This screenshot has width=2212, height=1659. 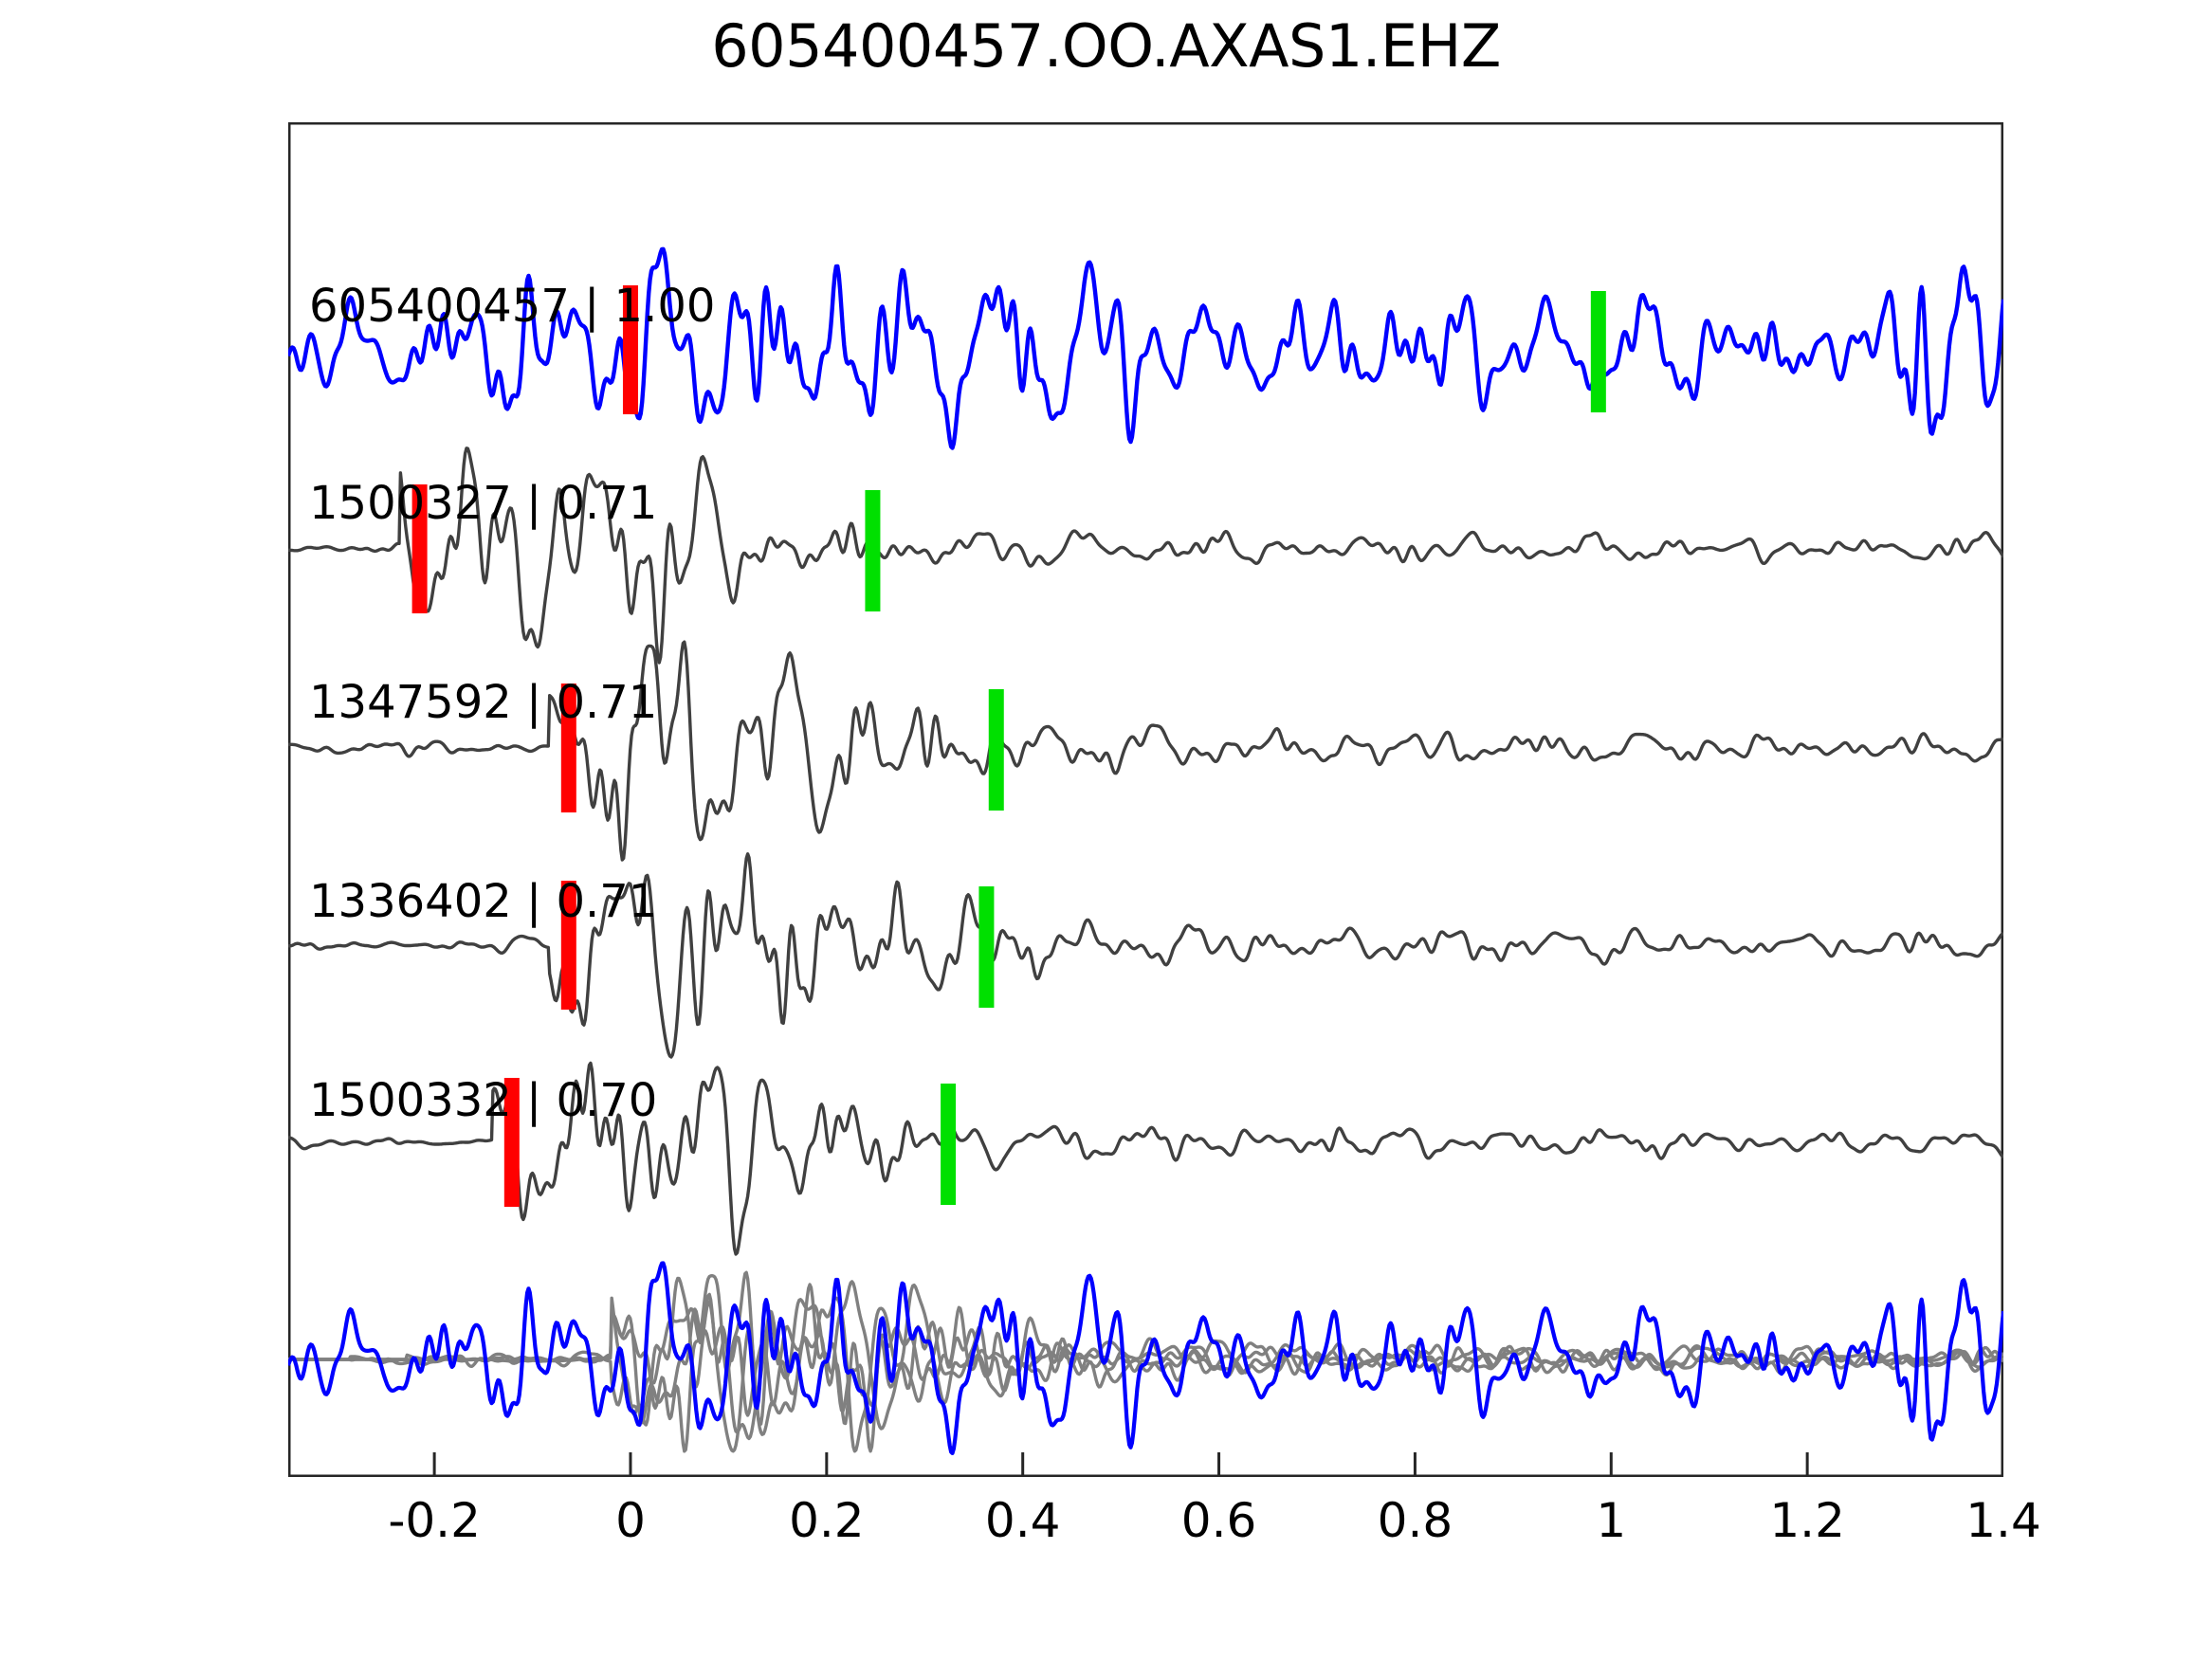 What do you see at coordinates (1807, 1520) in the screenshot?
I see `x-tick-label: 1.2` at bounding box center [1807, 1520].